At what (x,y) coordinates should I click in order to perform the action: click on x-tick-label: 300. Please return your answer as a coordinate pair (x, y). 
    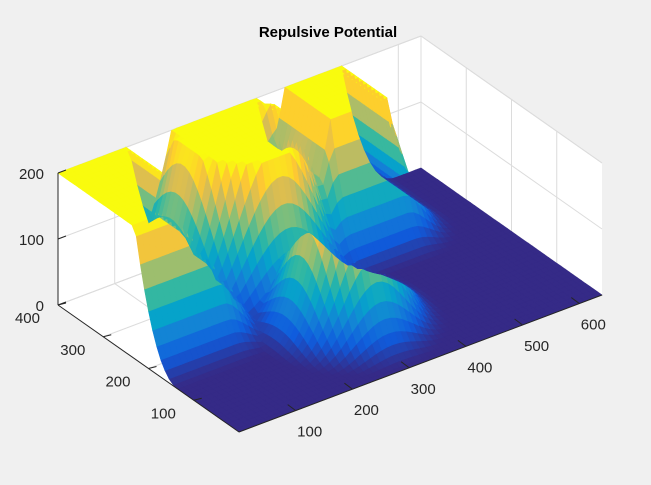
    Looking at the image, I should click on (423, 389).